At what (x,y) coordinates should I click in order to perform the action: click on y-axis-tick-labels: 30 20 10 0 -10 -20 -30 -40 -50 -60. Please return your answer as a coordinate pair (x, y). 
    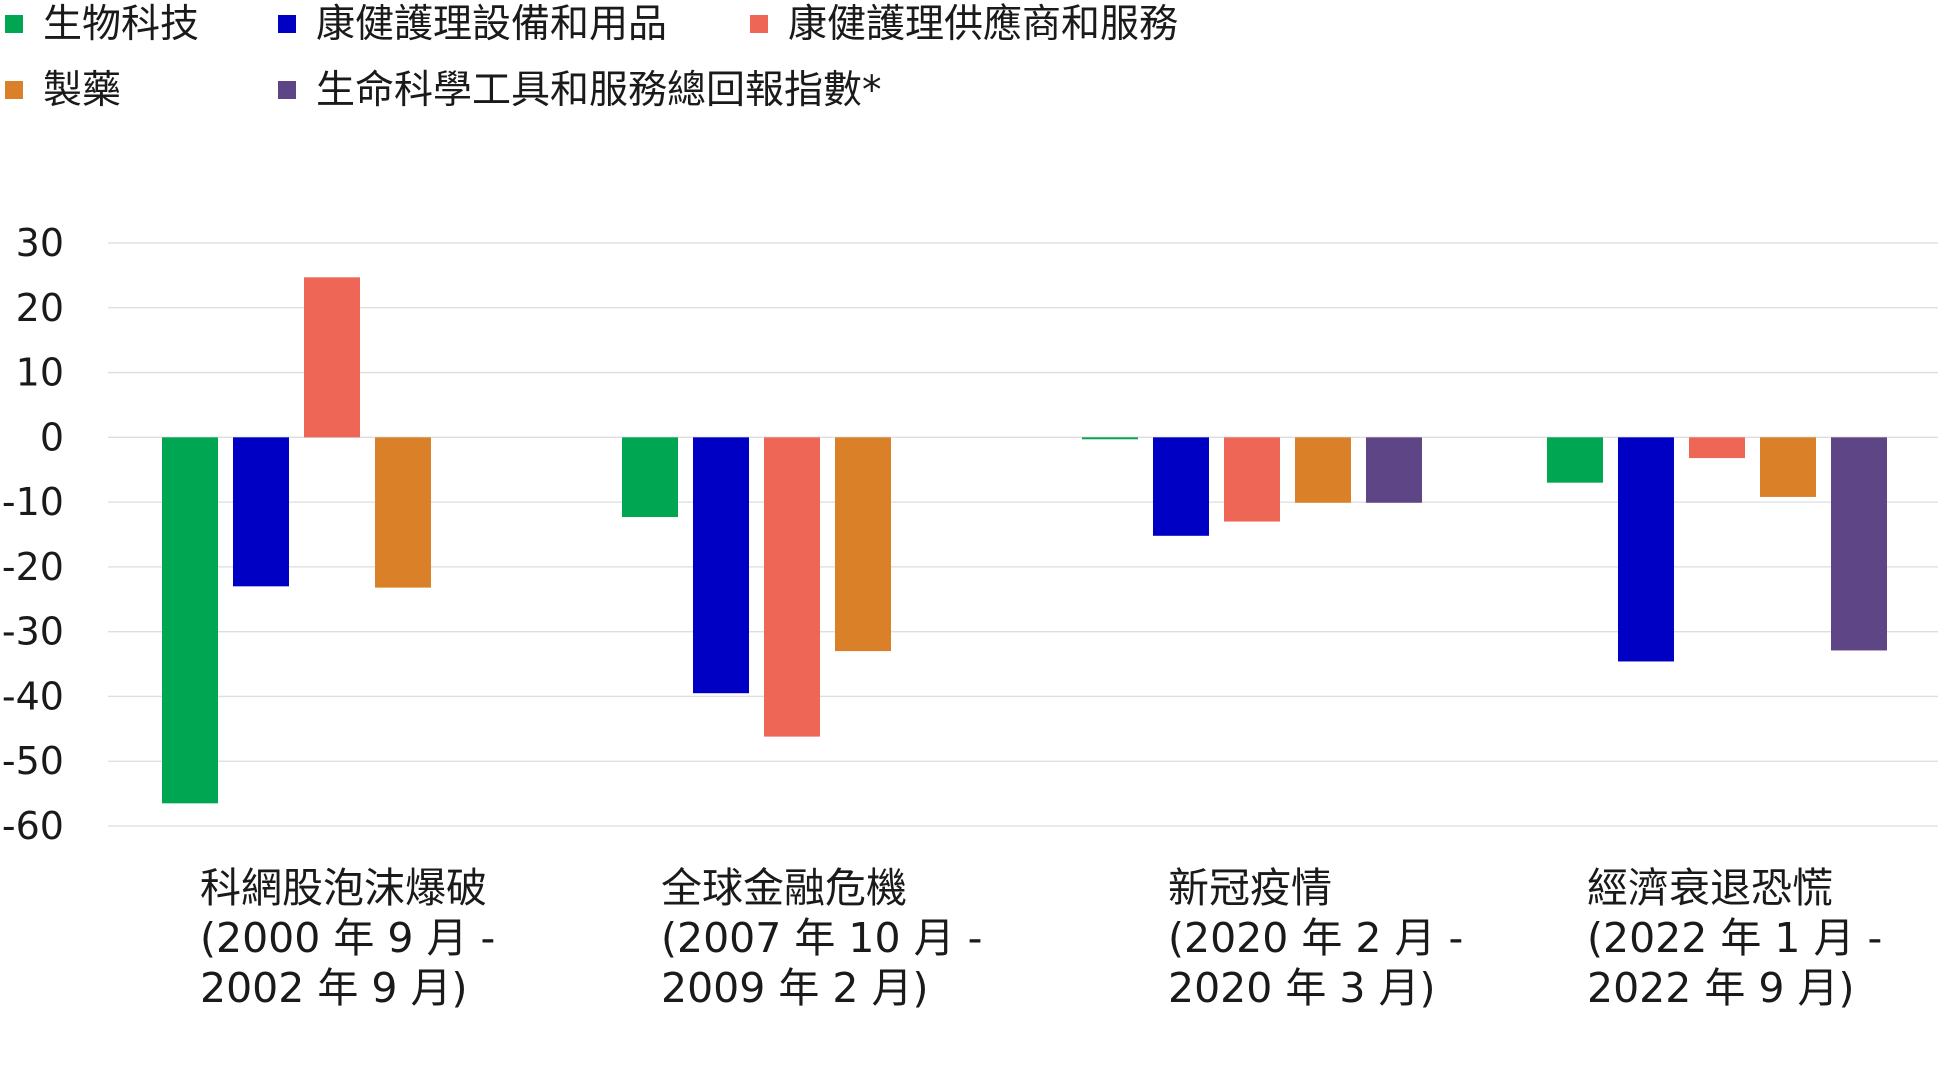
    Looking at the image, I should click on (33, 534).